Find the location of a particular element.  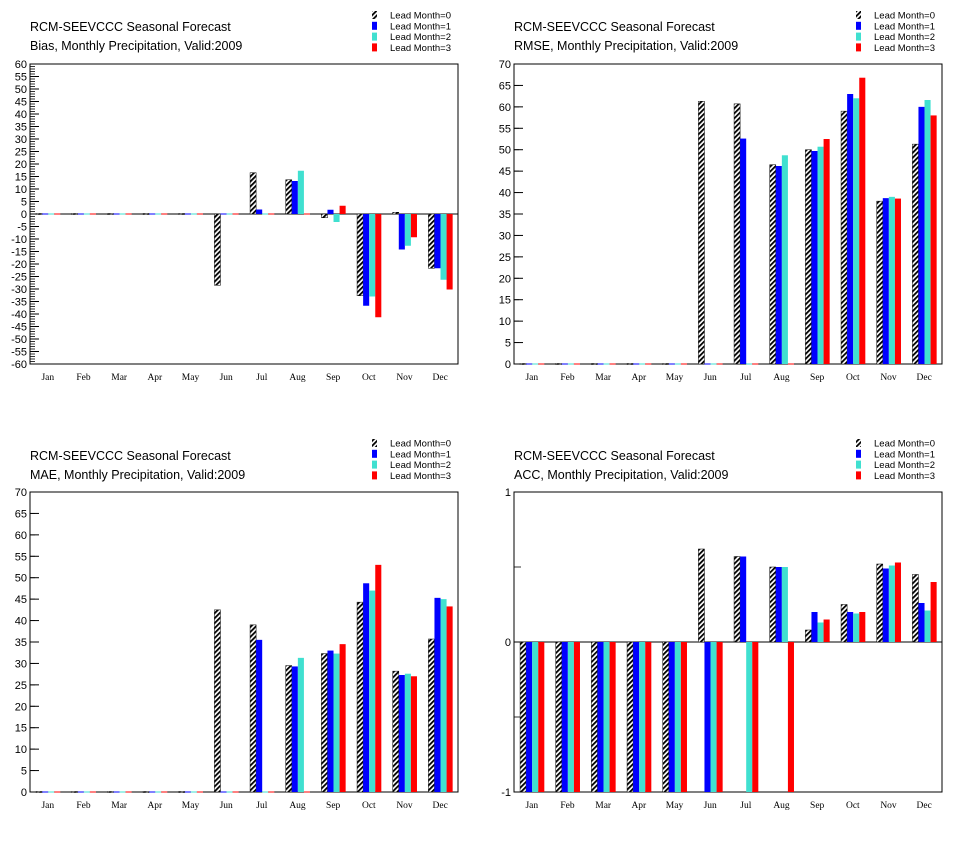

bar-apr-lead1 is located at coordinates (636, 364).